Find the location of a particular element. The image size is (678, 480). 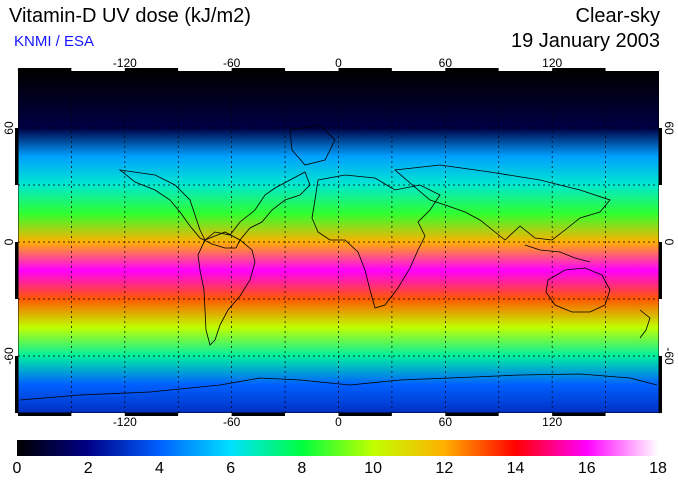

colorbar-tick-label: 10 is located at coordinates (373, 468).